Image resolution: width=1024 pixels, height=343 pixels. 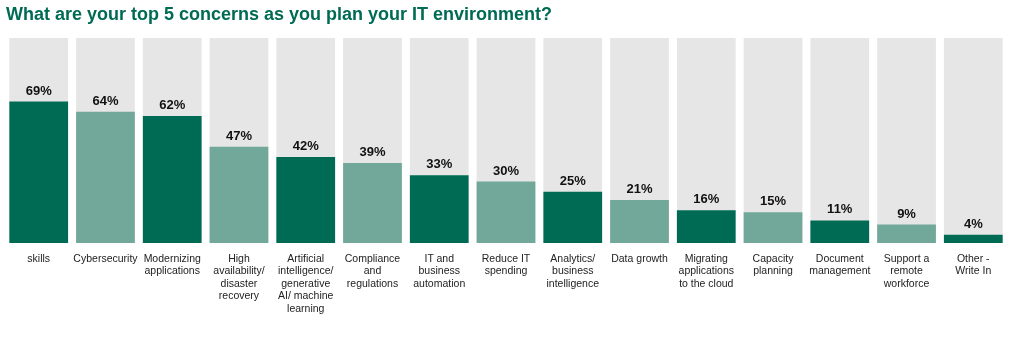 I want to click on data-label: 25%, so click(x=573, y=180).